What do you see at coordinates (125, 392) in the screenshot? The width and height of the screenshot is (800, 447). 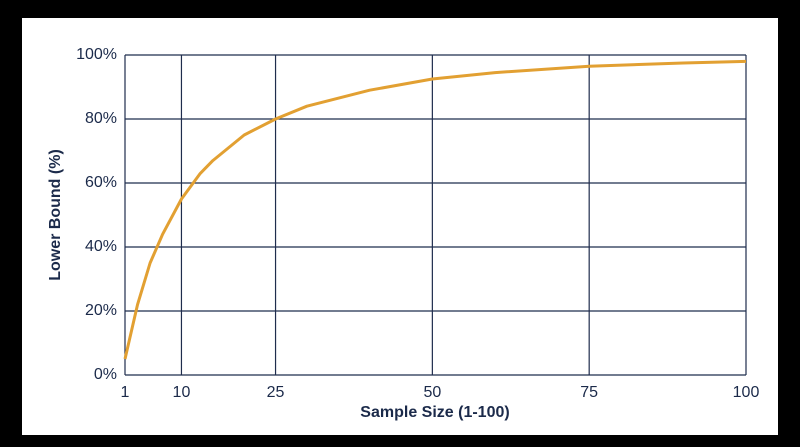 I see `x-tick-label: 1` at bounding box center [125, 392].